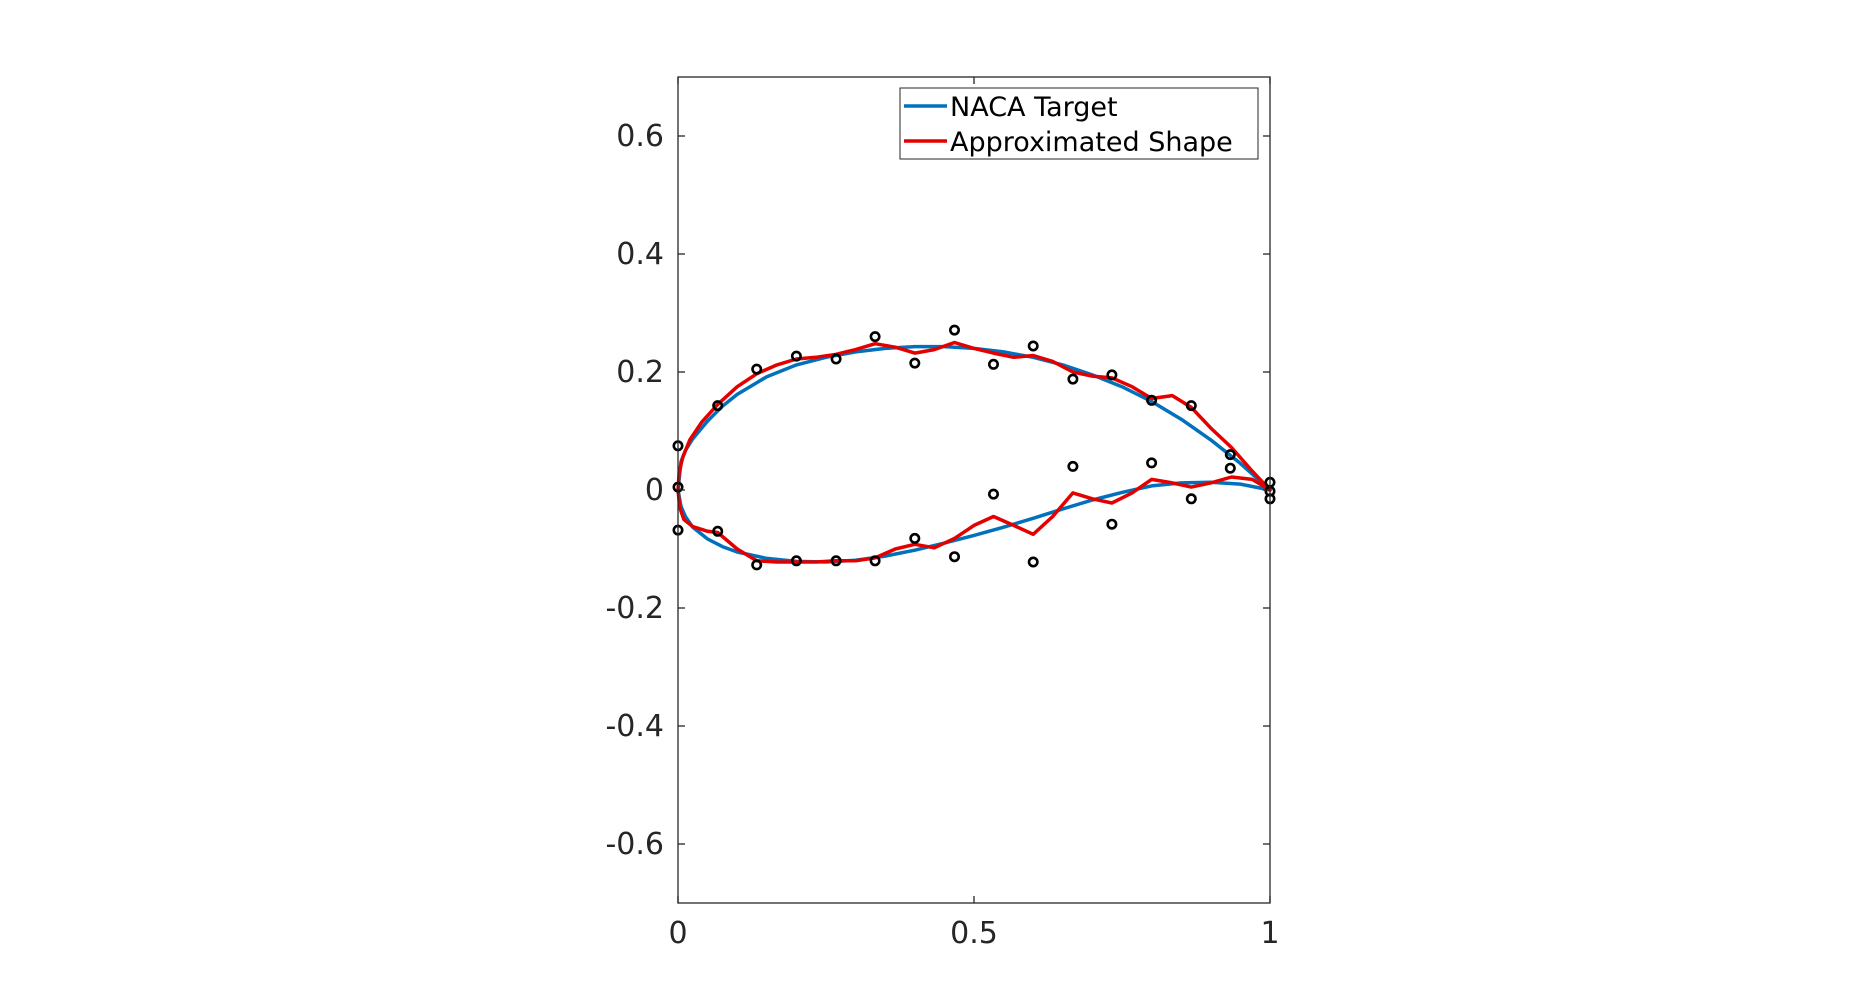 Image resolution: width=1855 pixels, height=1001 pixels. I want to click on x-tick-label: 1, so click(1269, 933).